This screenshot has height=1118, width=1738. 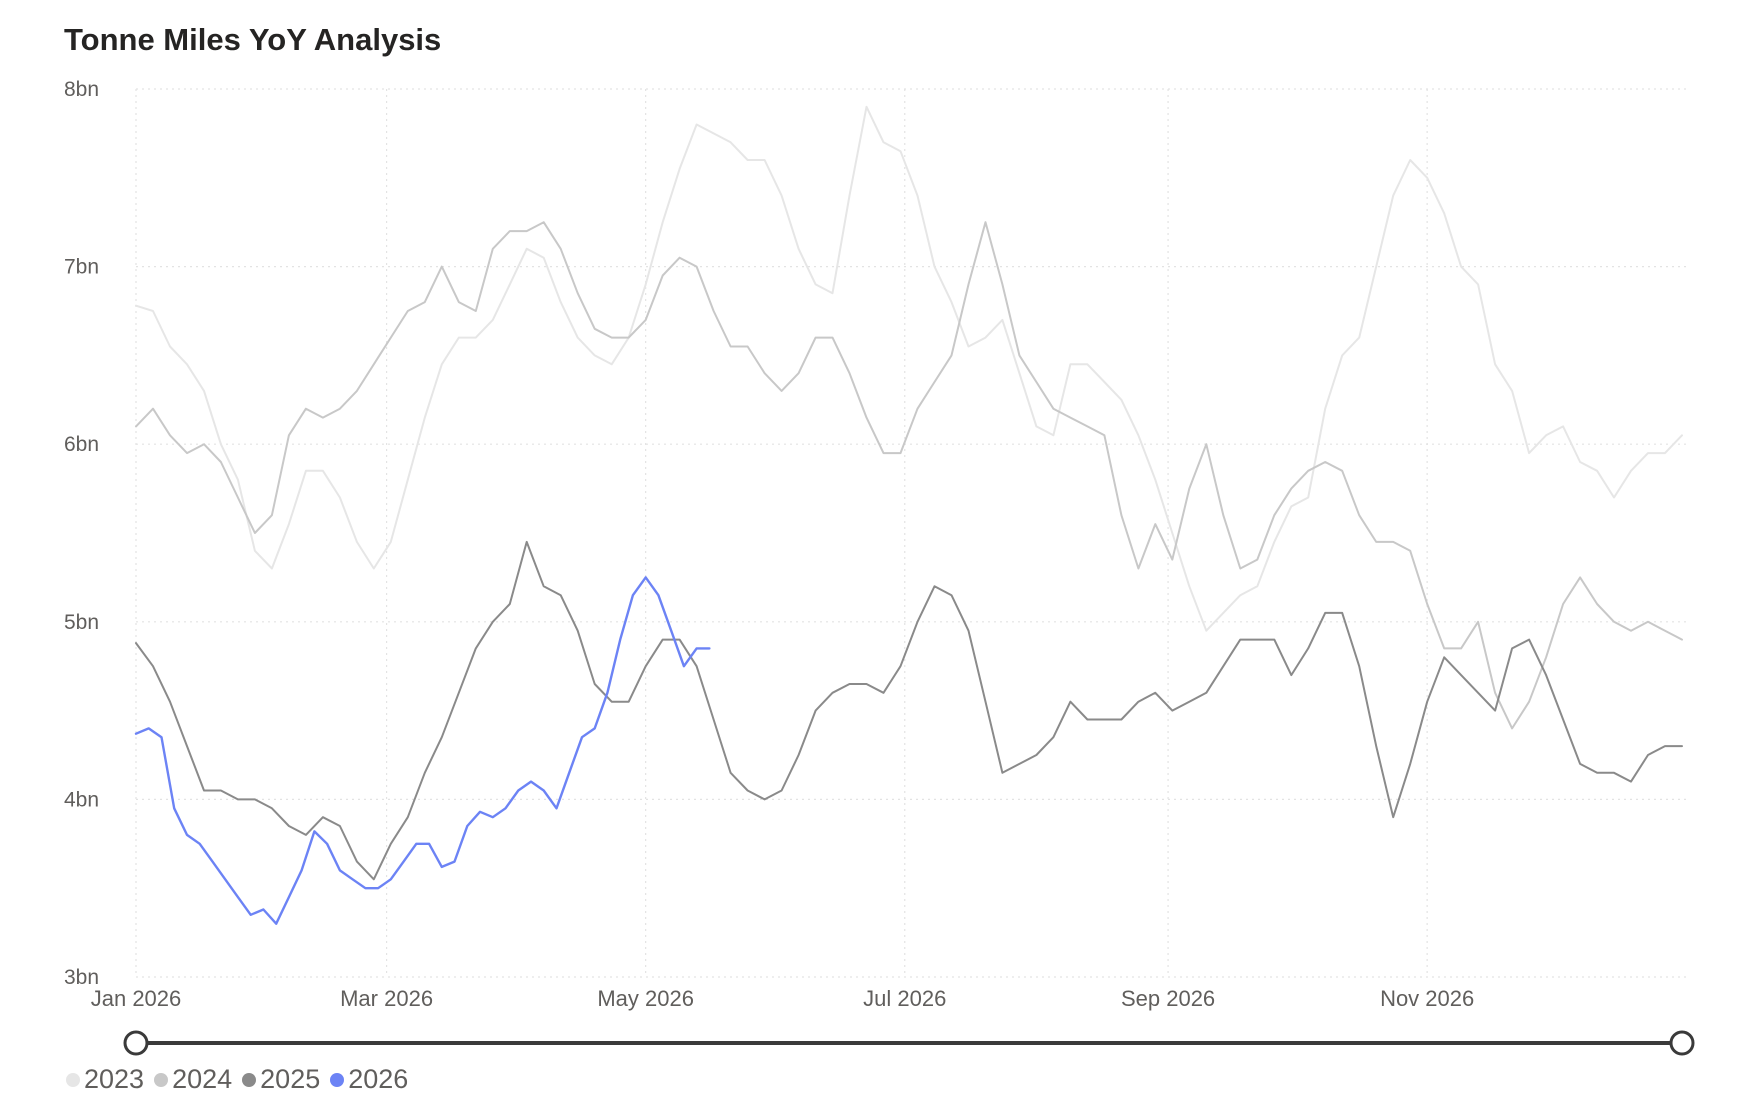 What do you see at coordinates (290, 1079) in the screenshot?
I see `legend-label-2025: 2025` at bounding box center [290, 1079].